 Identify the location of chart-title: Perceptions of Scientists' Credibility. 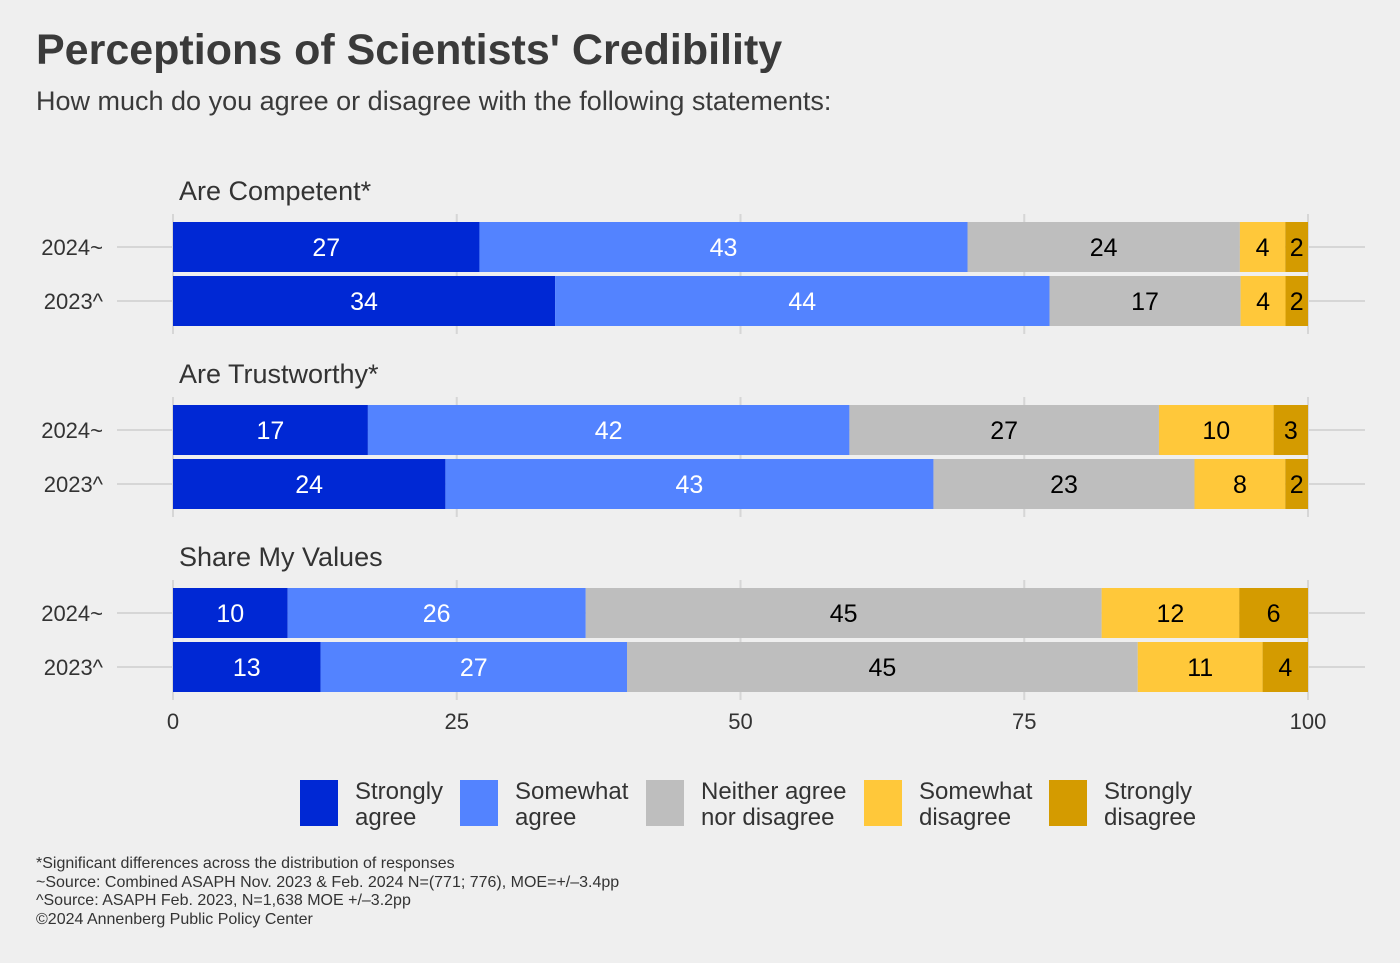
(409, 50).